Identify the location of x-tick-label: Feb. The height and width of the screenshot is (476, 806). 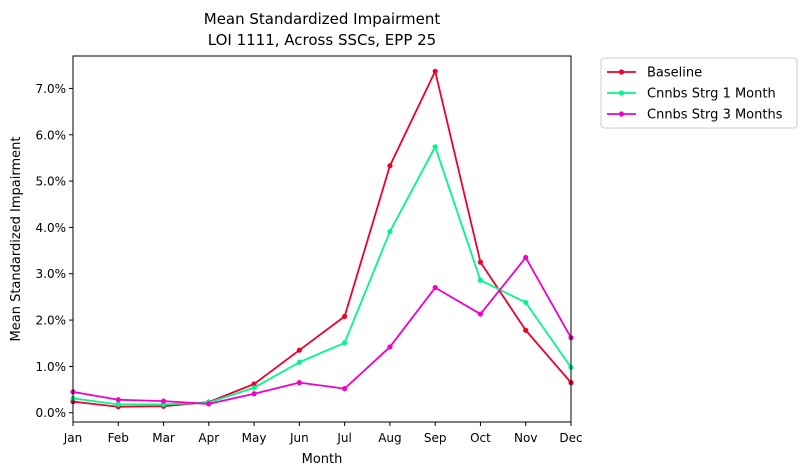
(118, 438).